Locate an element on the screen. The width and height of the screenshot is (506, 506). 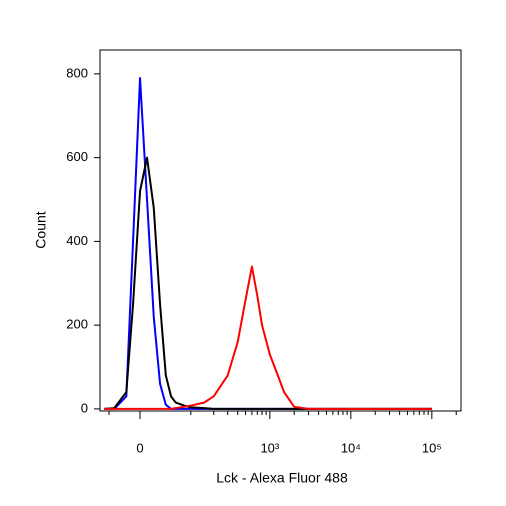
x-axis-label: Lck - Alexa Fluor 488 is located at coordinates (282, 478).